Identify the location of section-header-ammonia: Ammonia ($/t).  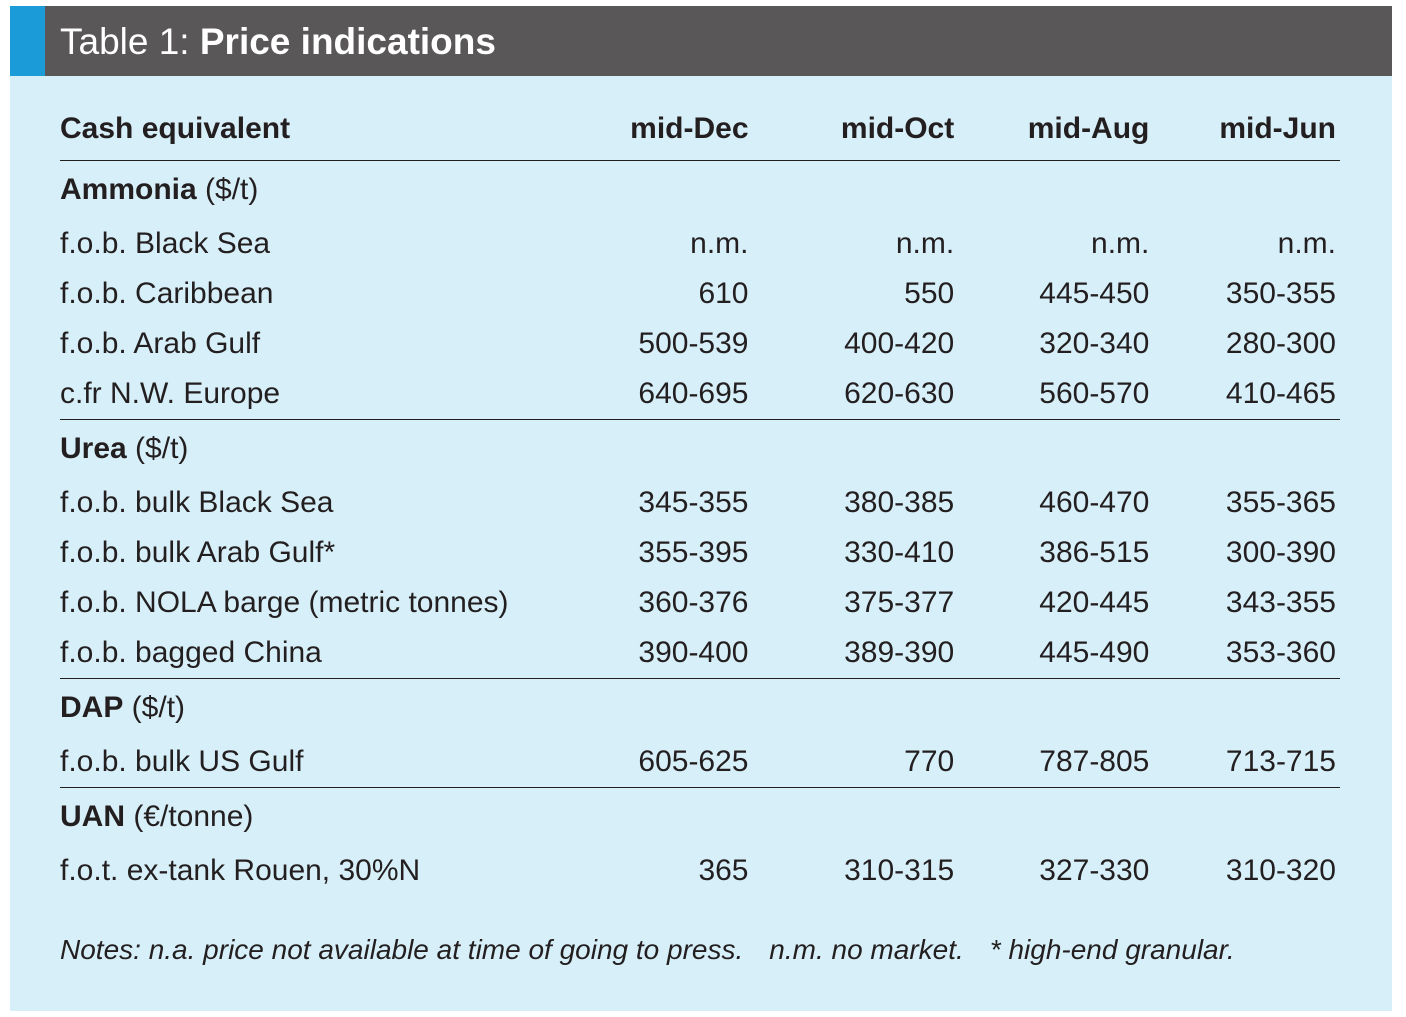
(700, 190).